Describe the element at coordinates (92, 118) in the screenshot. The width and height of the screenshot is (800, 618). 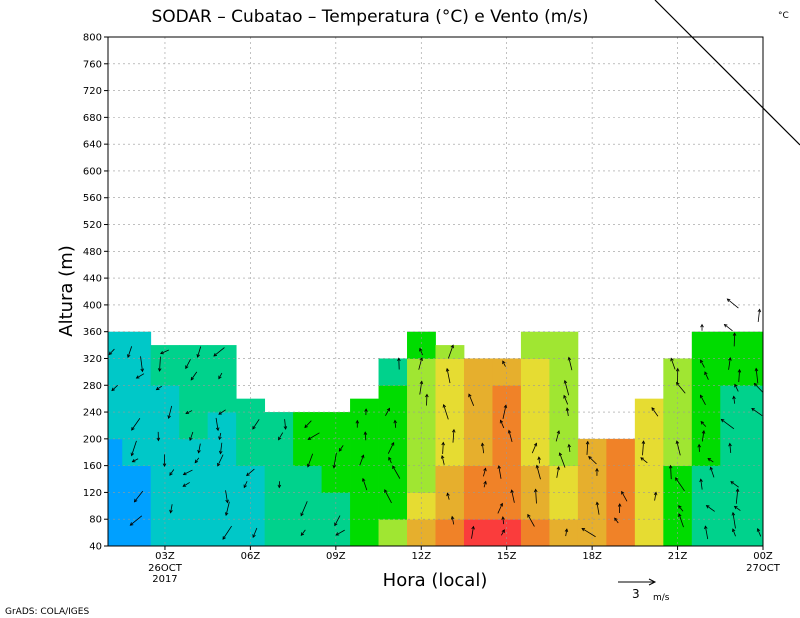
I see `y-tick-label: 680` at that location.